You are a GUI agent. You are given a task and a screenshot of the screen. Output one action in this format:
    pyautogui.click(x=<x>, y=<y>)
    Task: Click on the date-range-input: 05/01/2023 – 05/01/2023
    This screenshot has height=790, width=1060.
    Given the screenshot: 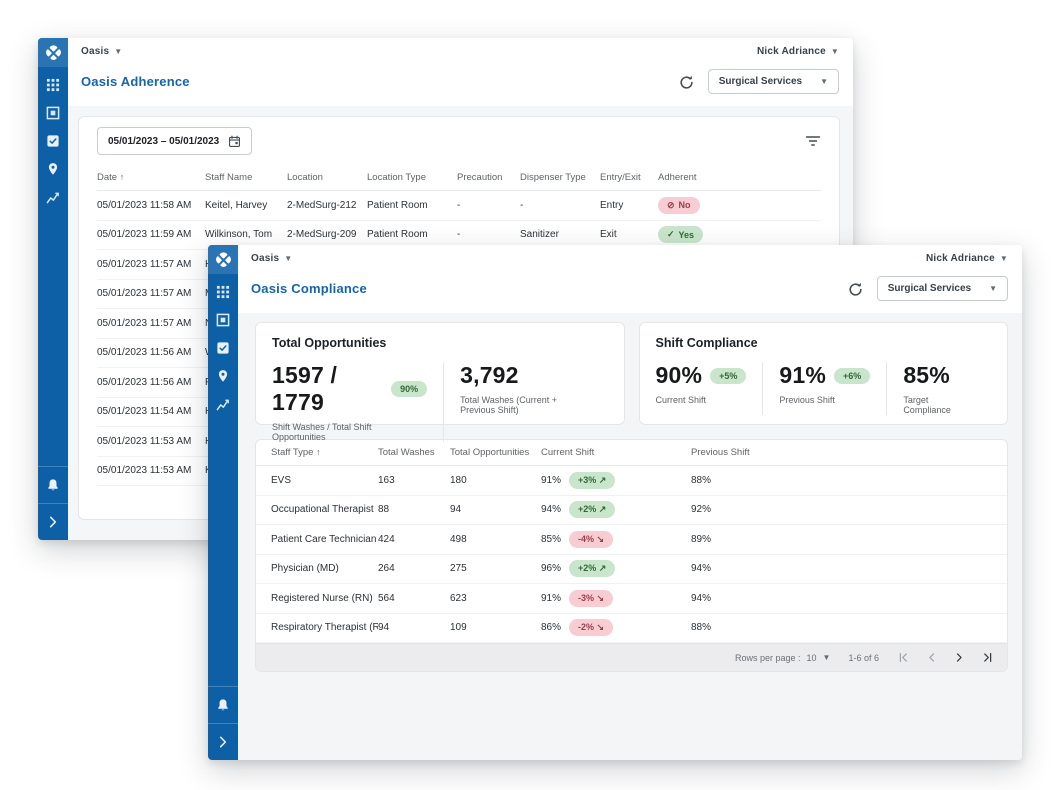 What is the action you would take?
    pyautogui.click(x=175, y=141)
    